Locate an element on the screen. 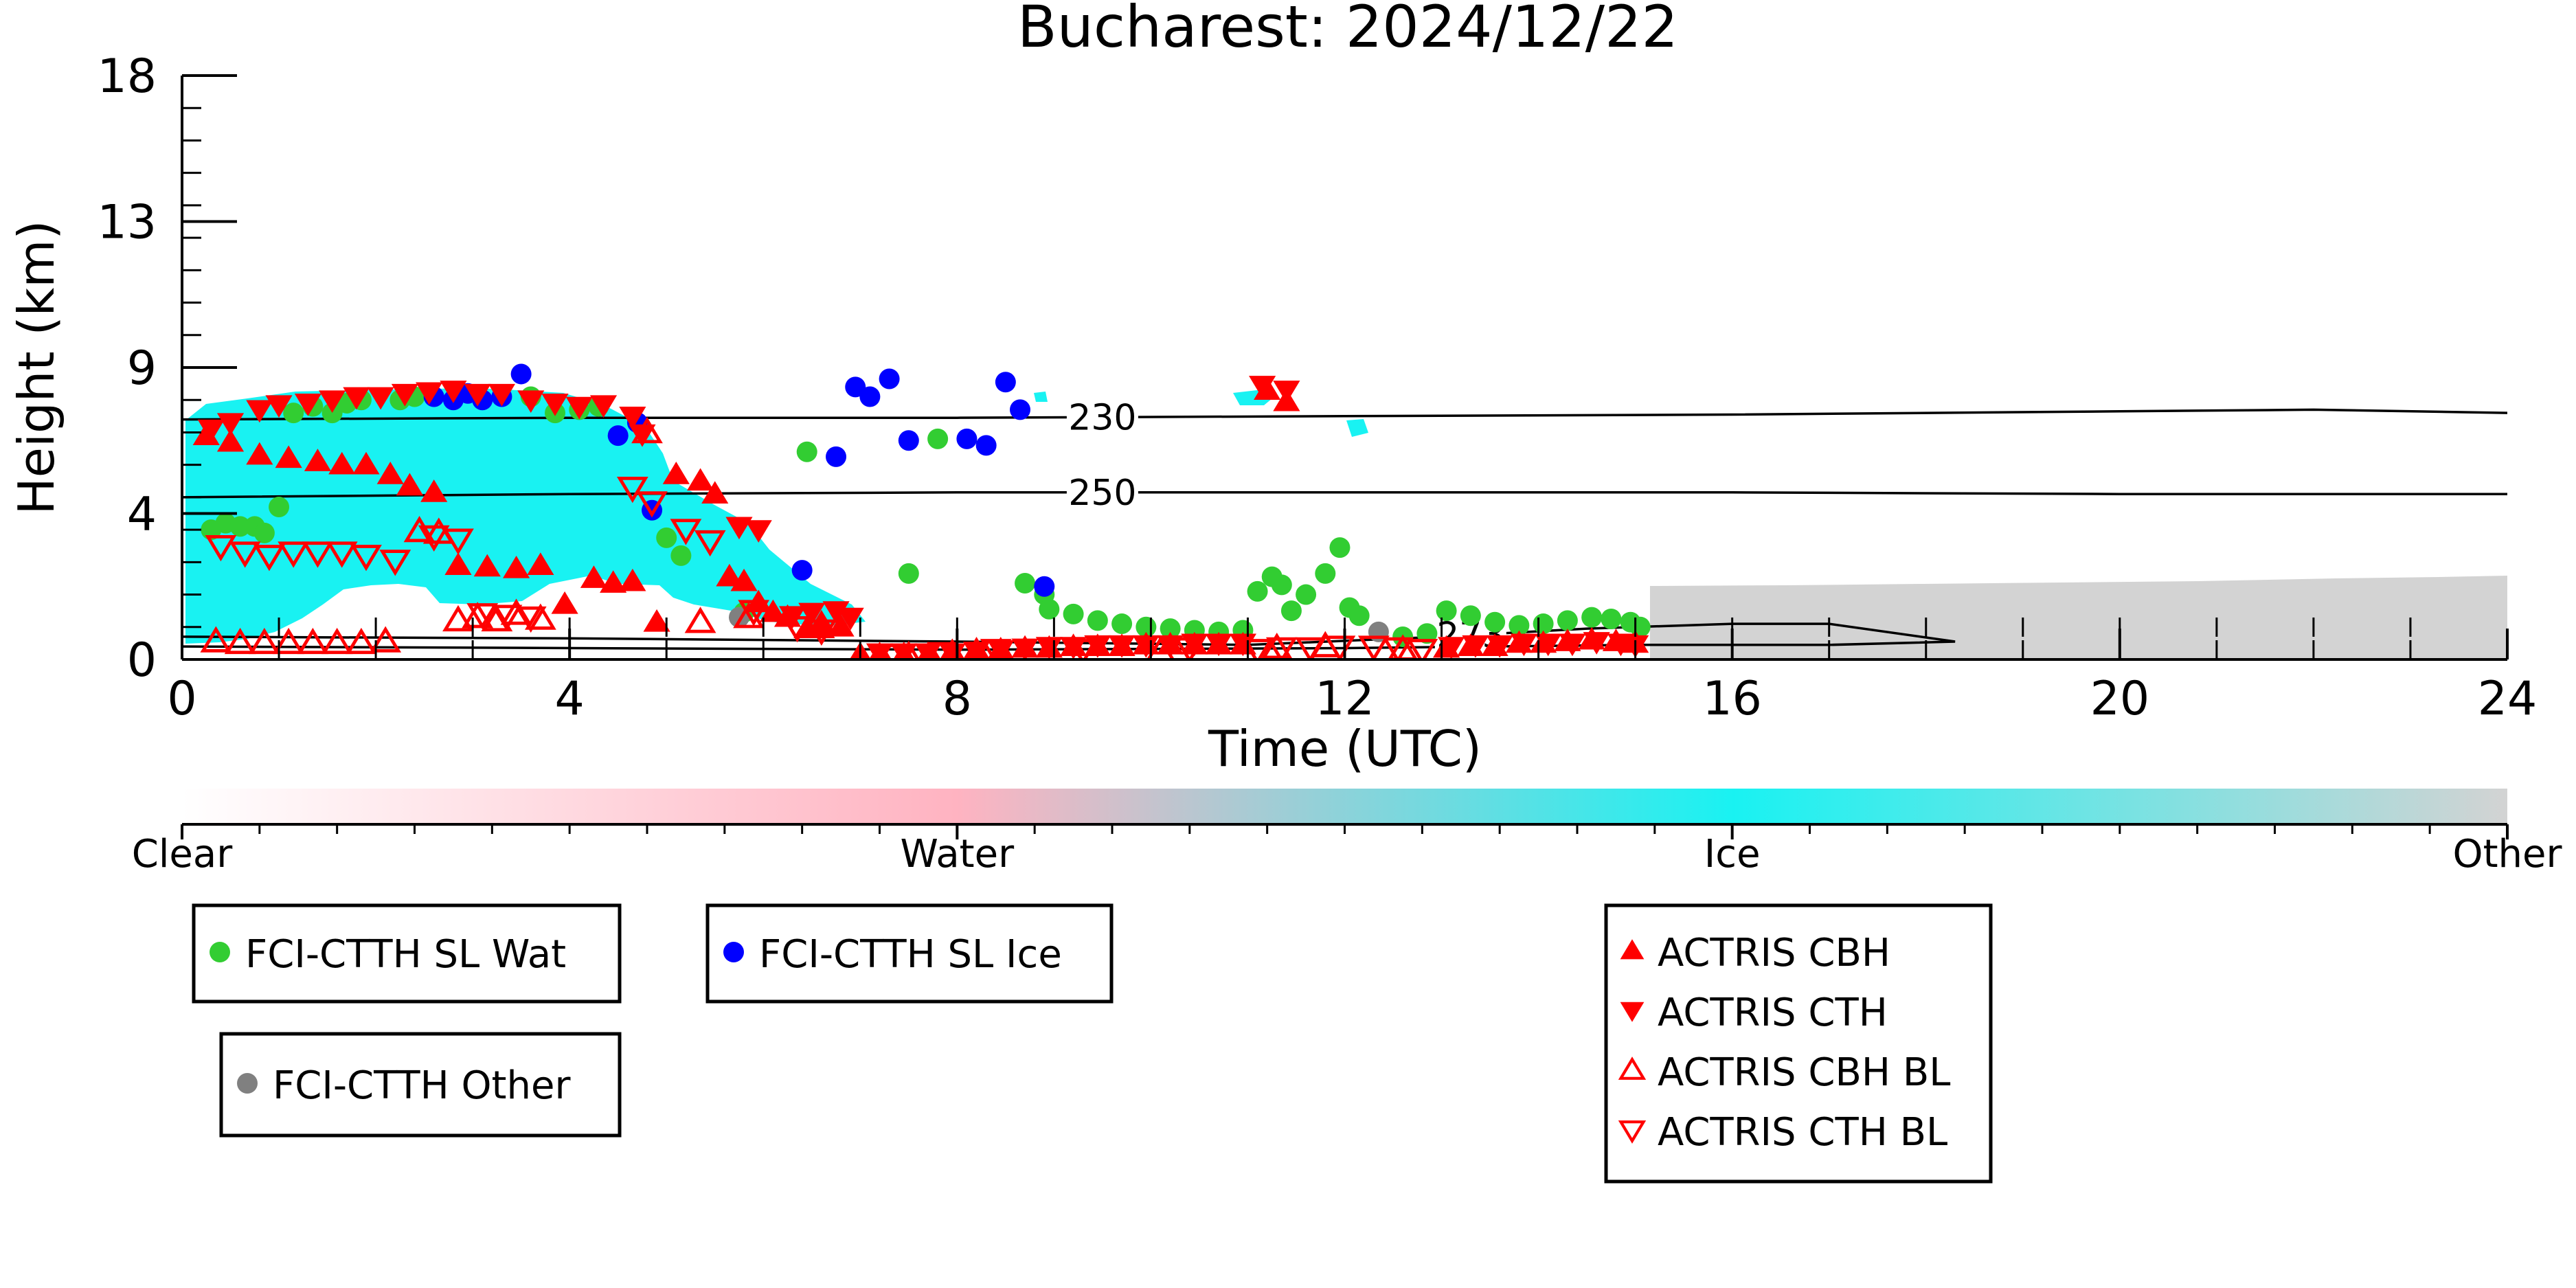  chart-title: Bucharest: 2024/12/22 is located at coordinates (1347, 30).